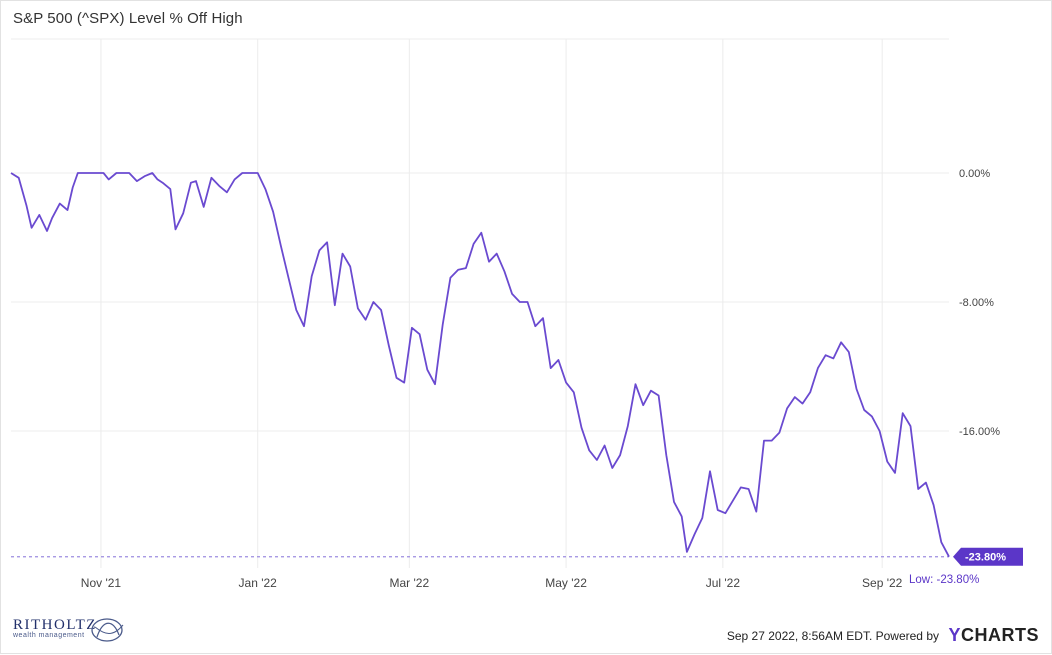  What do you see at coordinates (566, 583) in the screenshot?
I see `x-tick-label: May '22` at bounding box center [566, 583].